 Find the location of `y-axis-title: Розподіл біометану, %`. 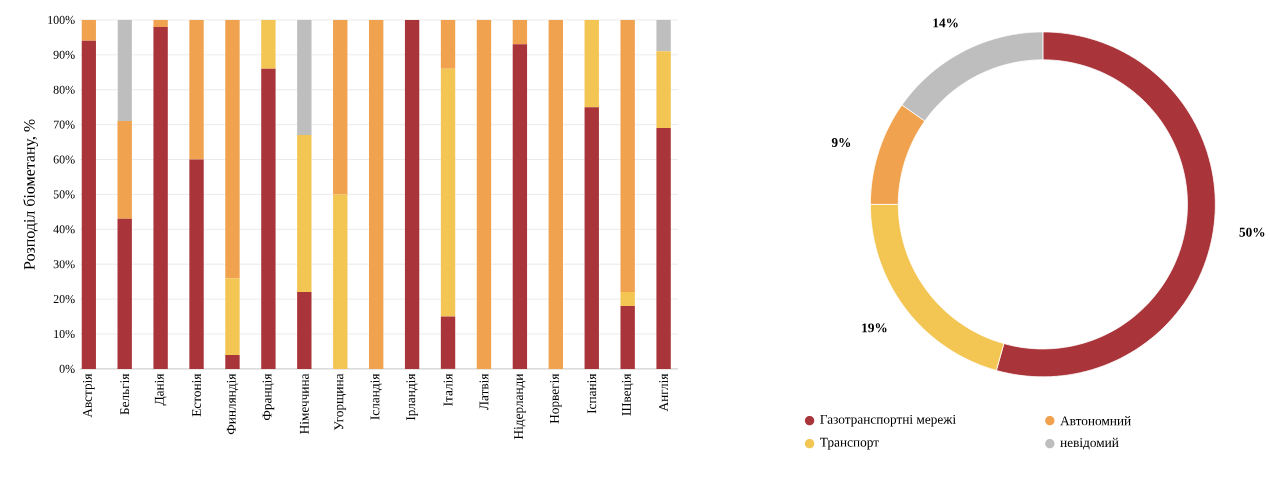

y-axis-title: Розподіл біометану, % is located at coordinates (31, 194).